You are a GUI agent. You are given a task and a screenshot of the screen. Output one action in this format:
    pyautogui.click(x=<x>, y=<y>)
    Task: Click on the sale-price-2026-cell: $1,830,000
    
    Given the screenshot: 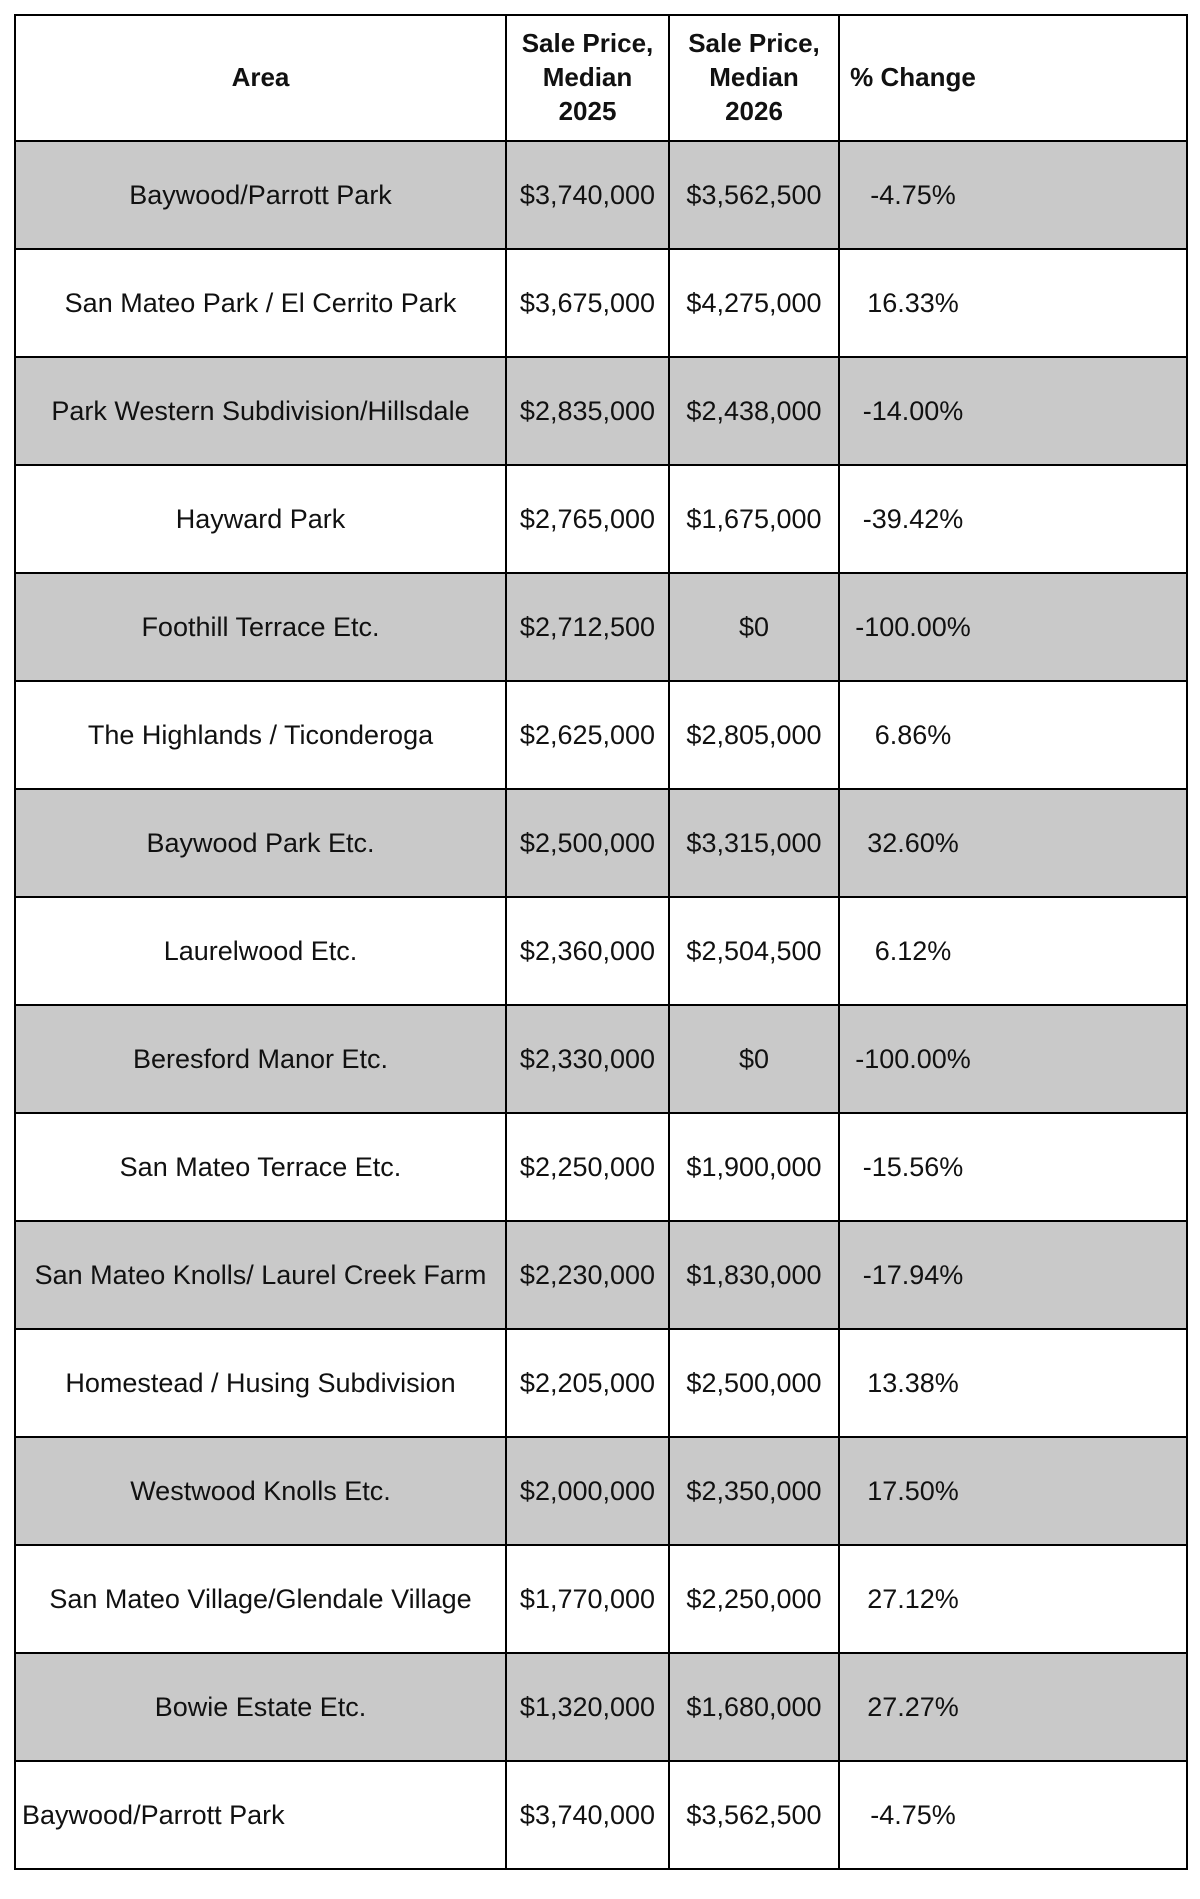 What is the action you would take?
    pyautogui.click(x=754, y=1275)
    